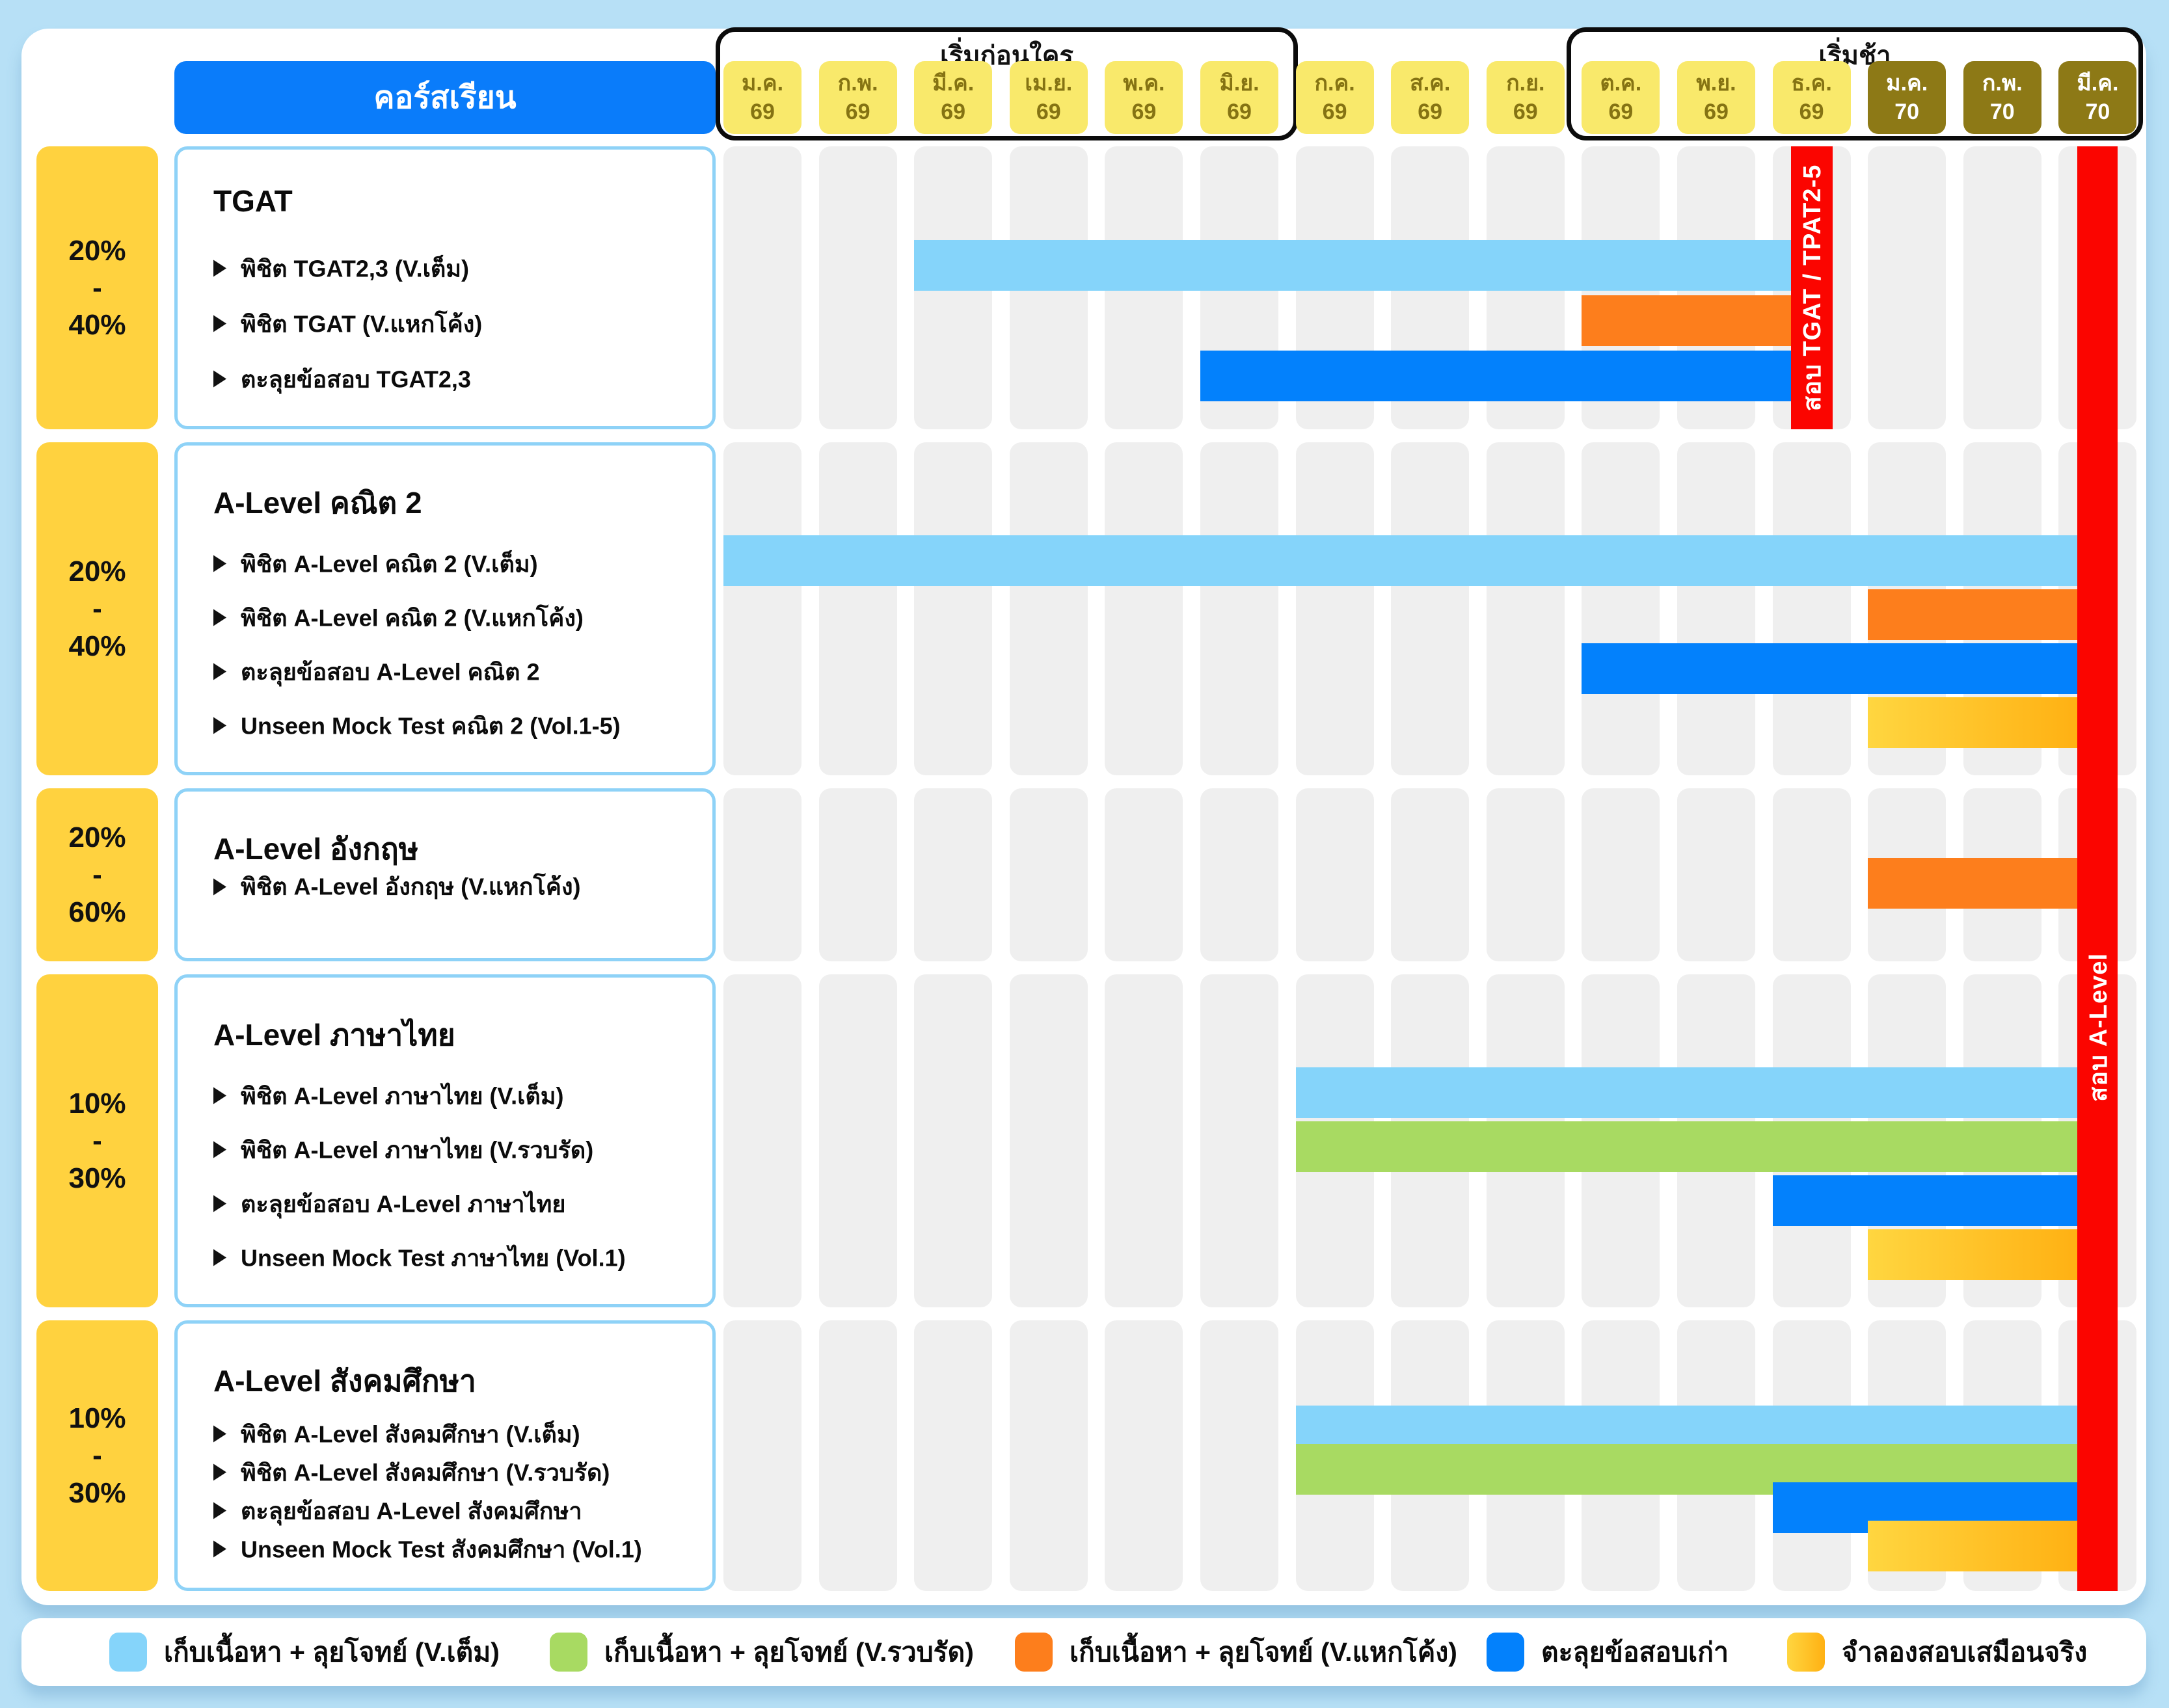  Describe the element at coordinates (97, 1104) in the screenshot. I see `weight-line: 10%` at that location.